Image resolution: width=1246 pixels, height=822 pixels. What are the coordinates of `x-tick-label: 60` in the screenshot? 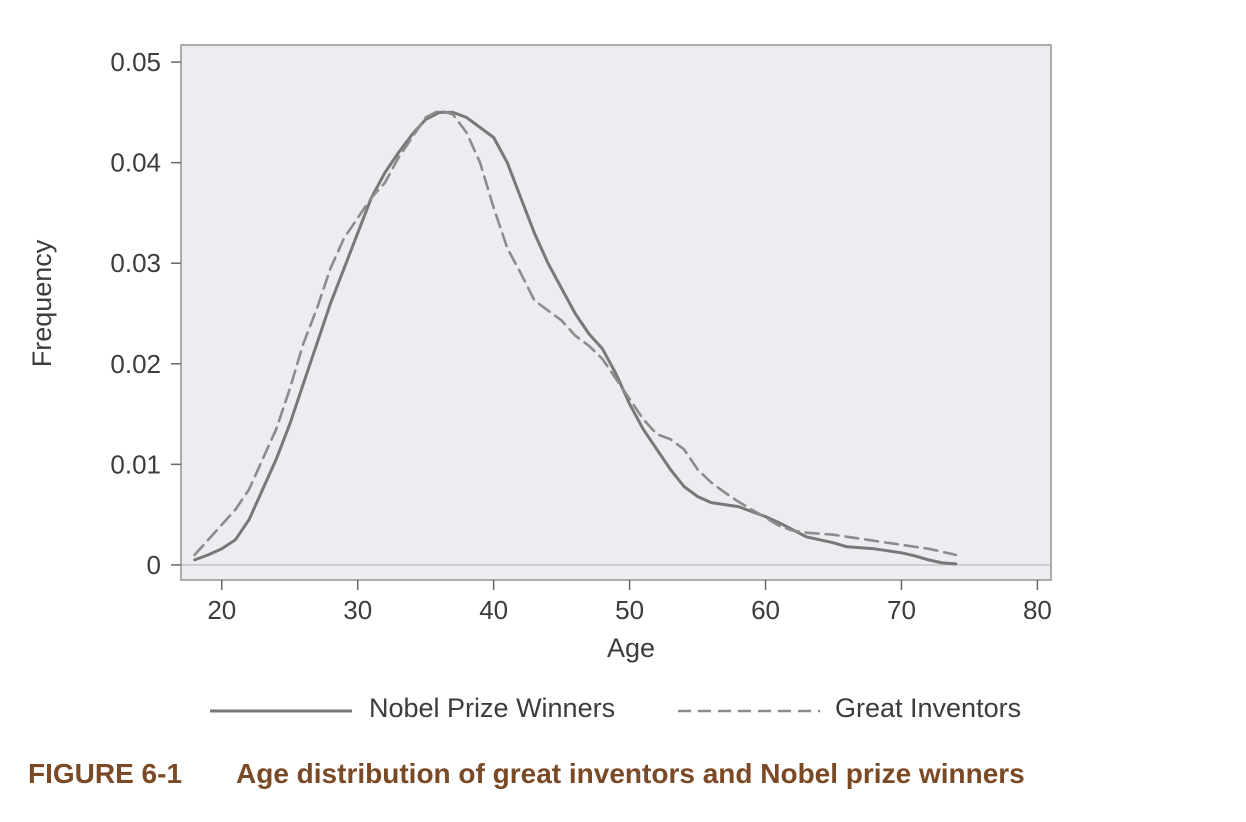 It's located at (765, 610).